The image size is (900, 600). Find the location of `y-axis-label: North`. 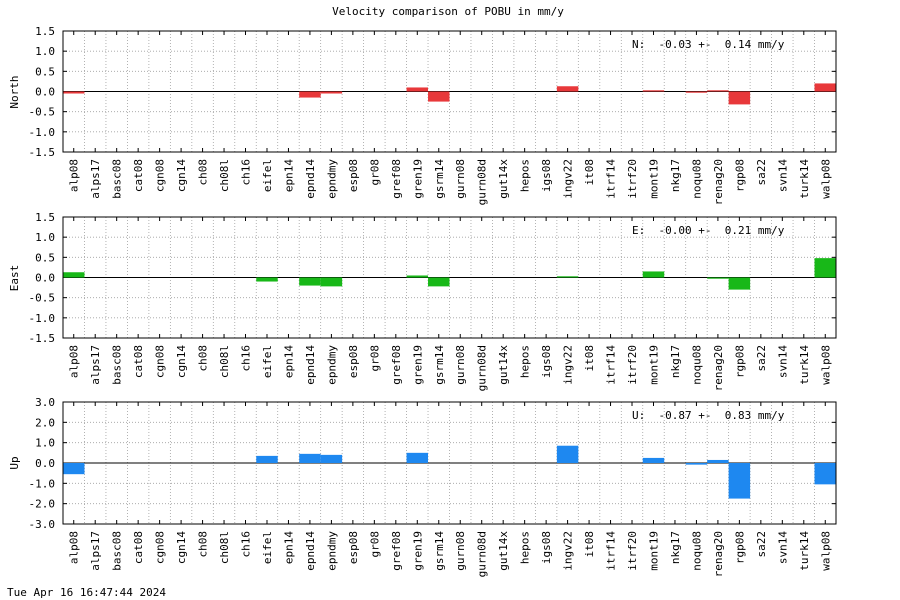

y-axis-label: North is located at coordinates (14, 91).